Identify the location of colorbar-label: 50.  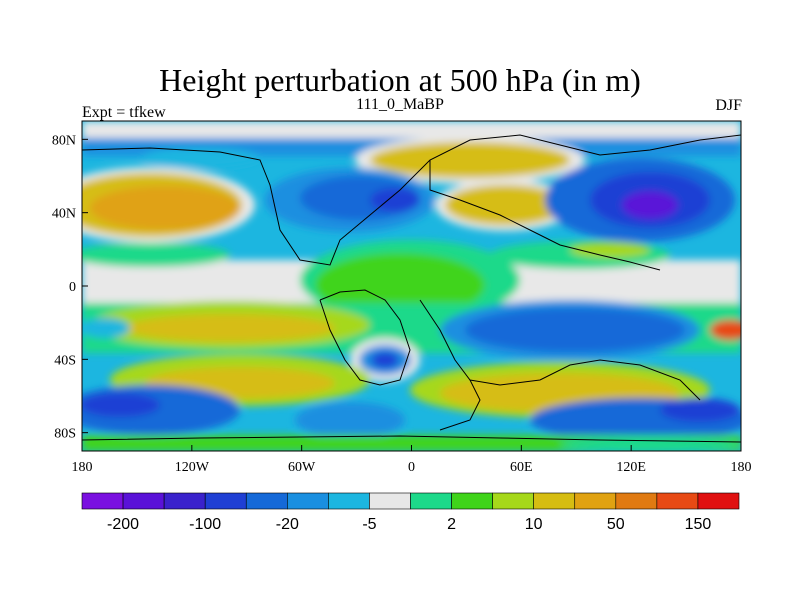
(616, 524).